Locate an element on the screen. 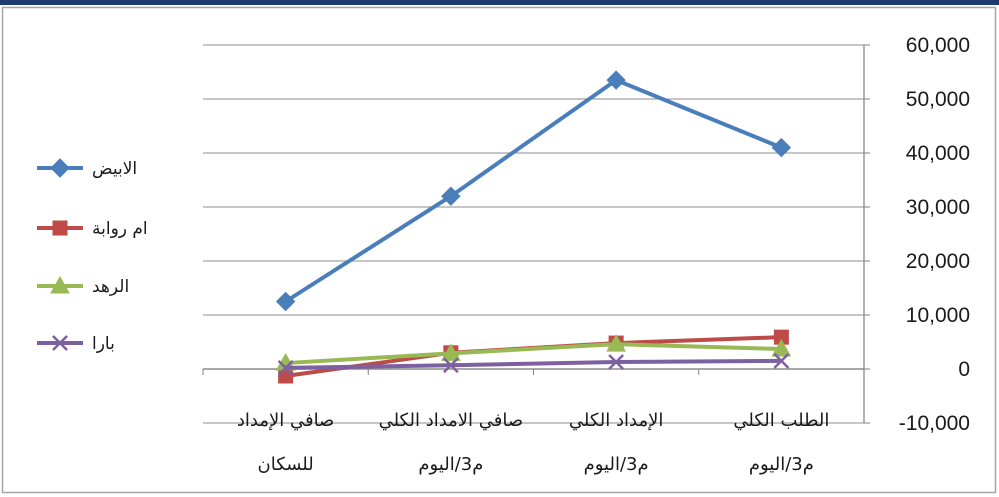 This screenshot has width=999, height=497. legend-item: ام روابة is located at coordinates (92, 229).